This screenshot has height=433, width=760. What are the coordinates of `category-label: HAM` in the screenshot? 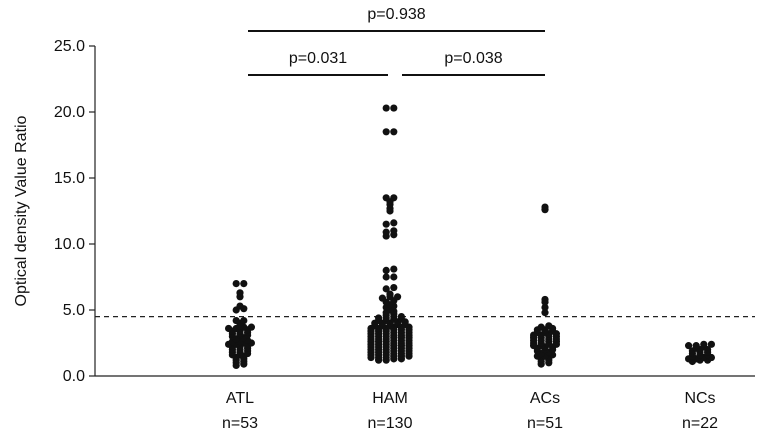 It's located at (390, 398).